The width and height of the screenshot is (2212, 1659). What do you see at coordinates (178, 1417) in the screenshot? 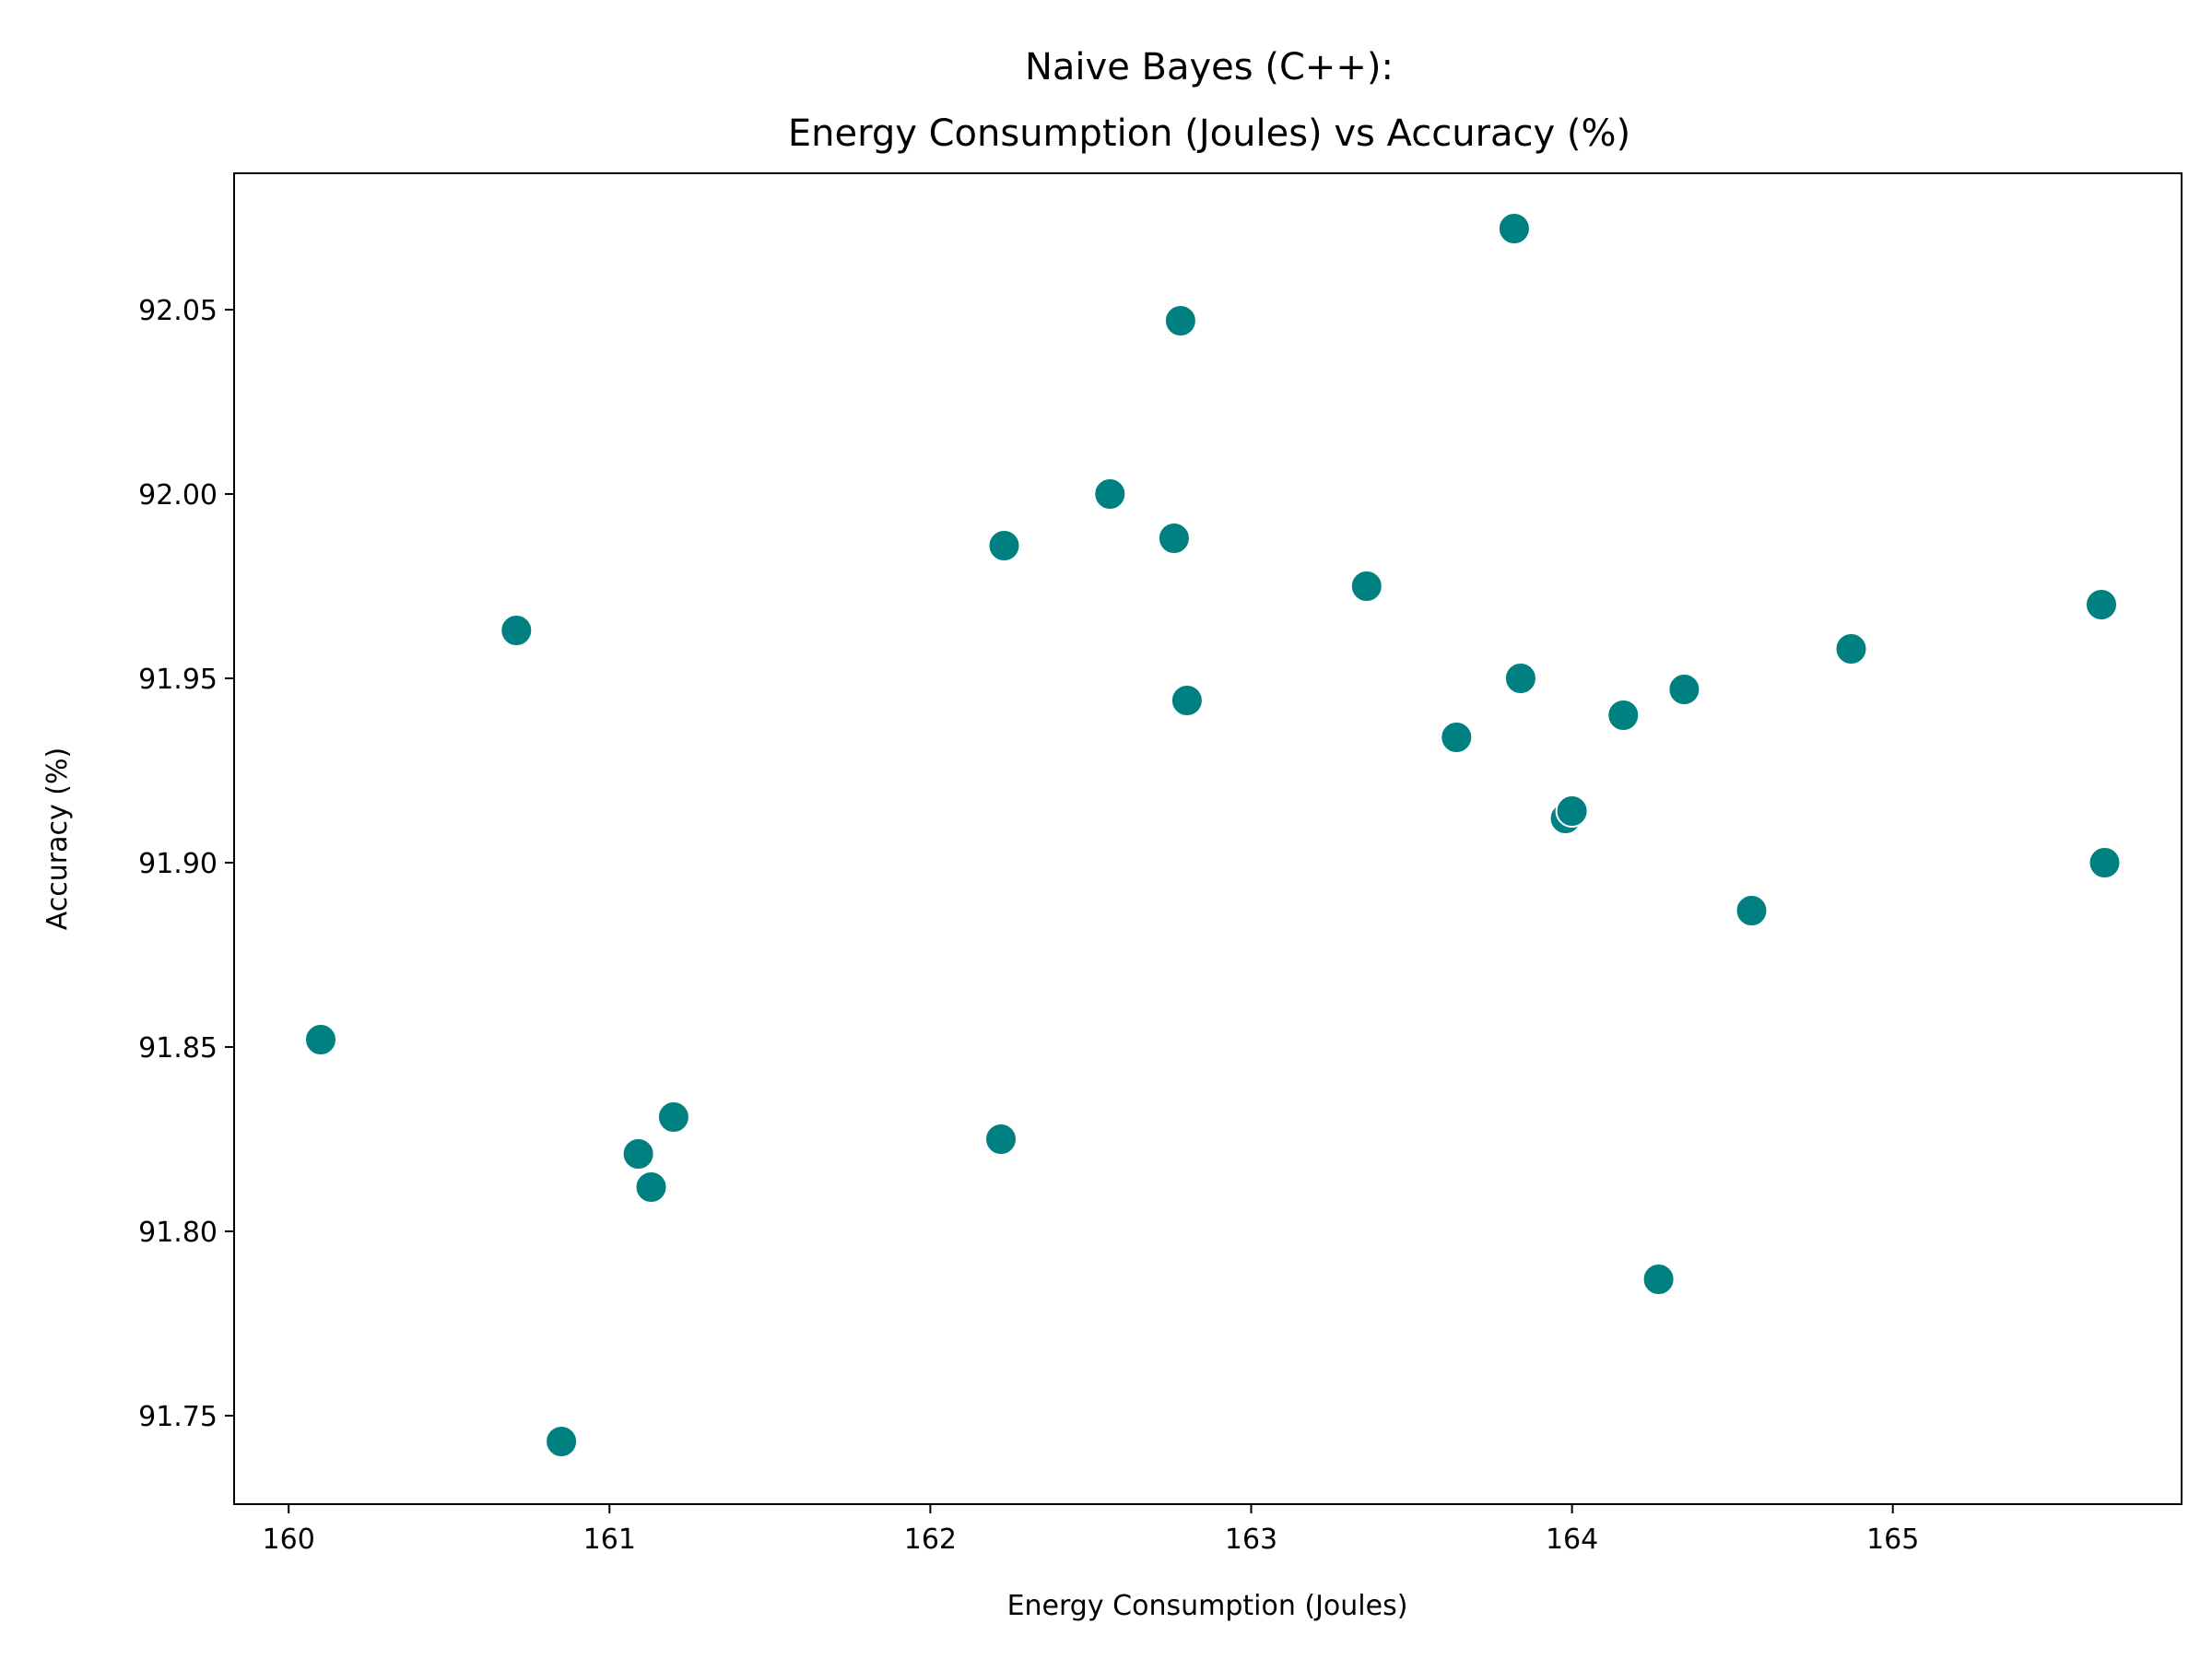
I see `y-tick-label: 91.75` at bounding box center [178, 1417].